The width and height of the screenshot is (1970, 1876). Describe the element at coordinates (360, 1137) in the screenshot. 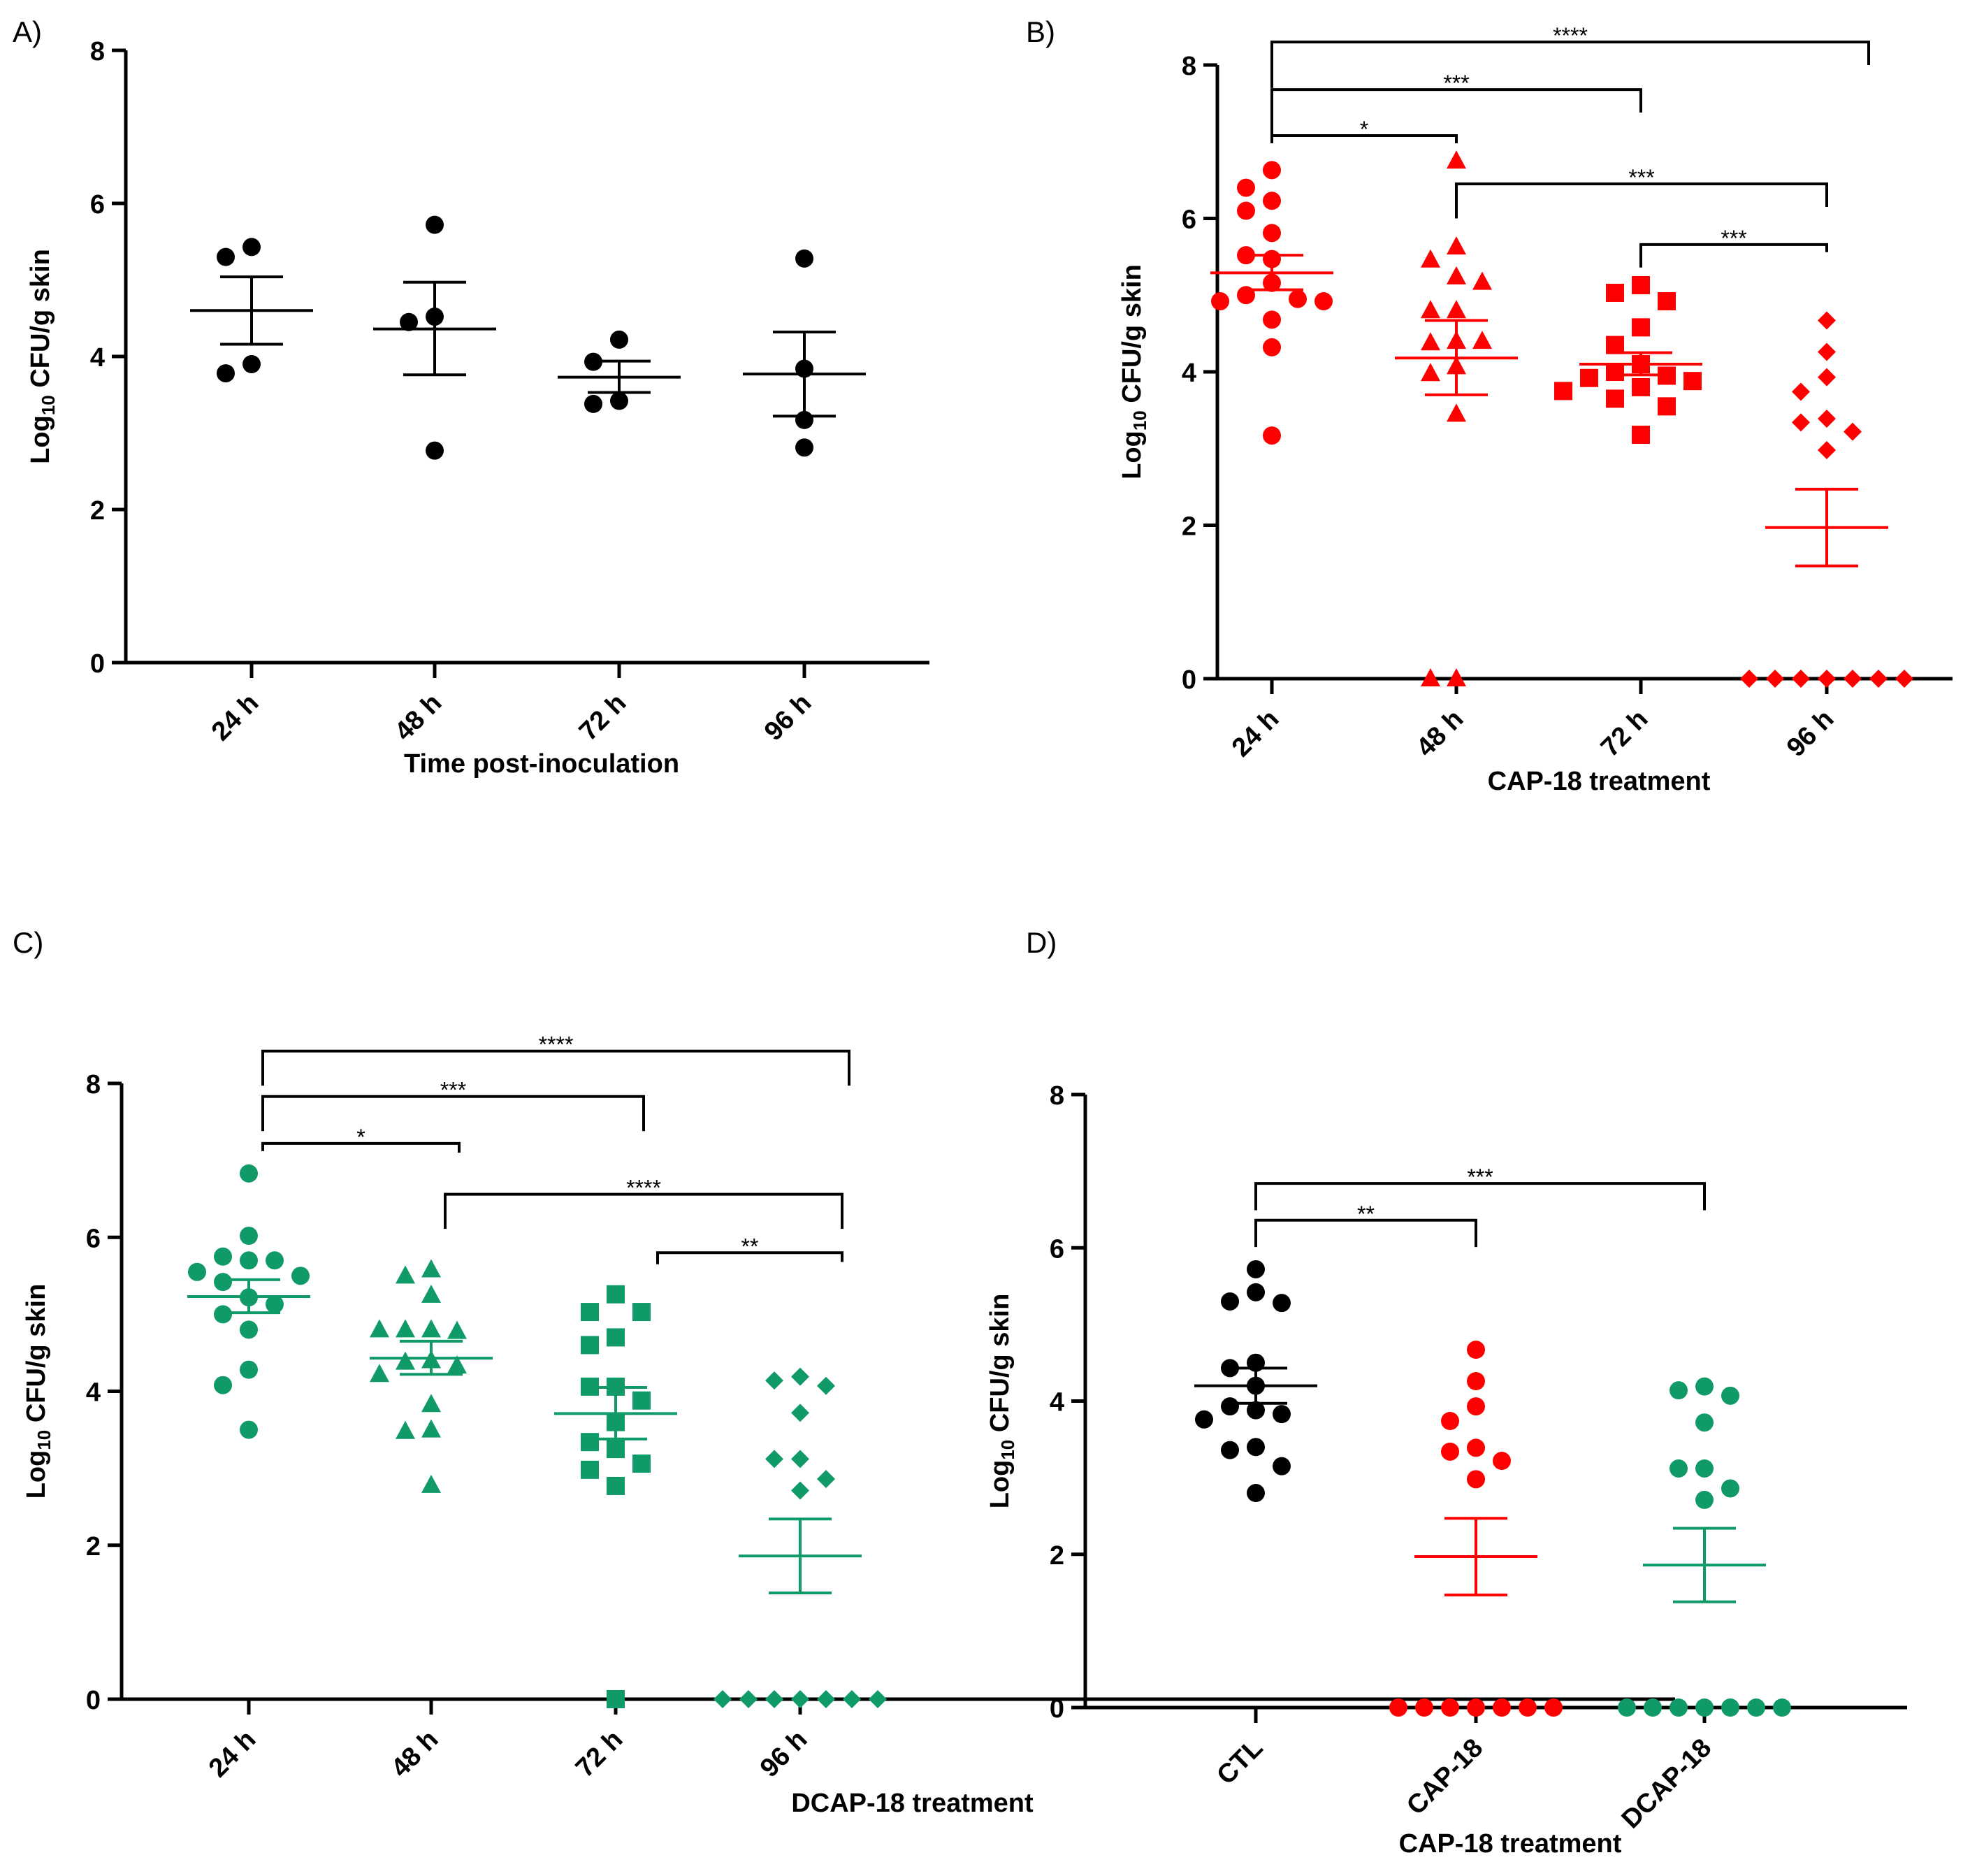

I see `significance-label: *` at that location.